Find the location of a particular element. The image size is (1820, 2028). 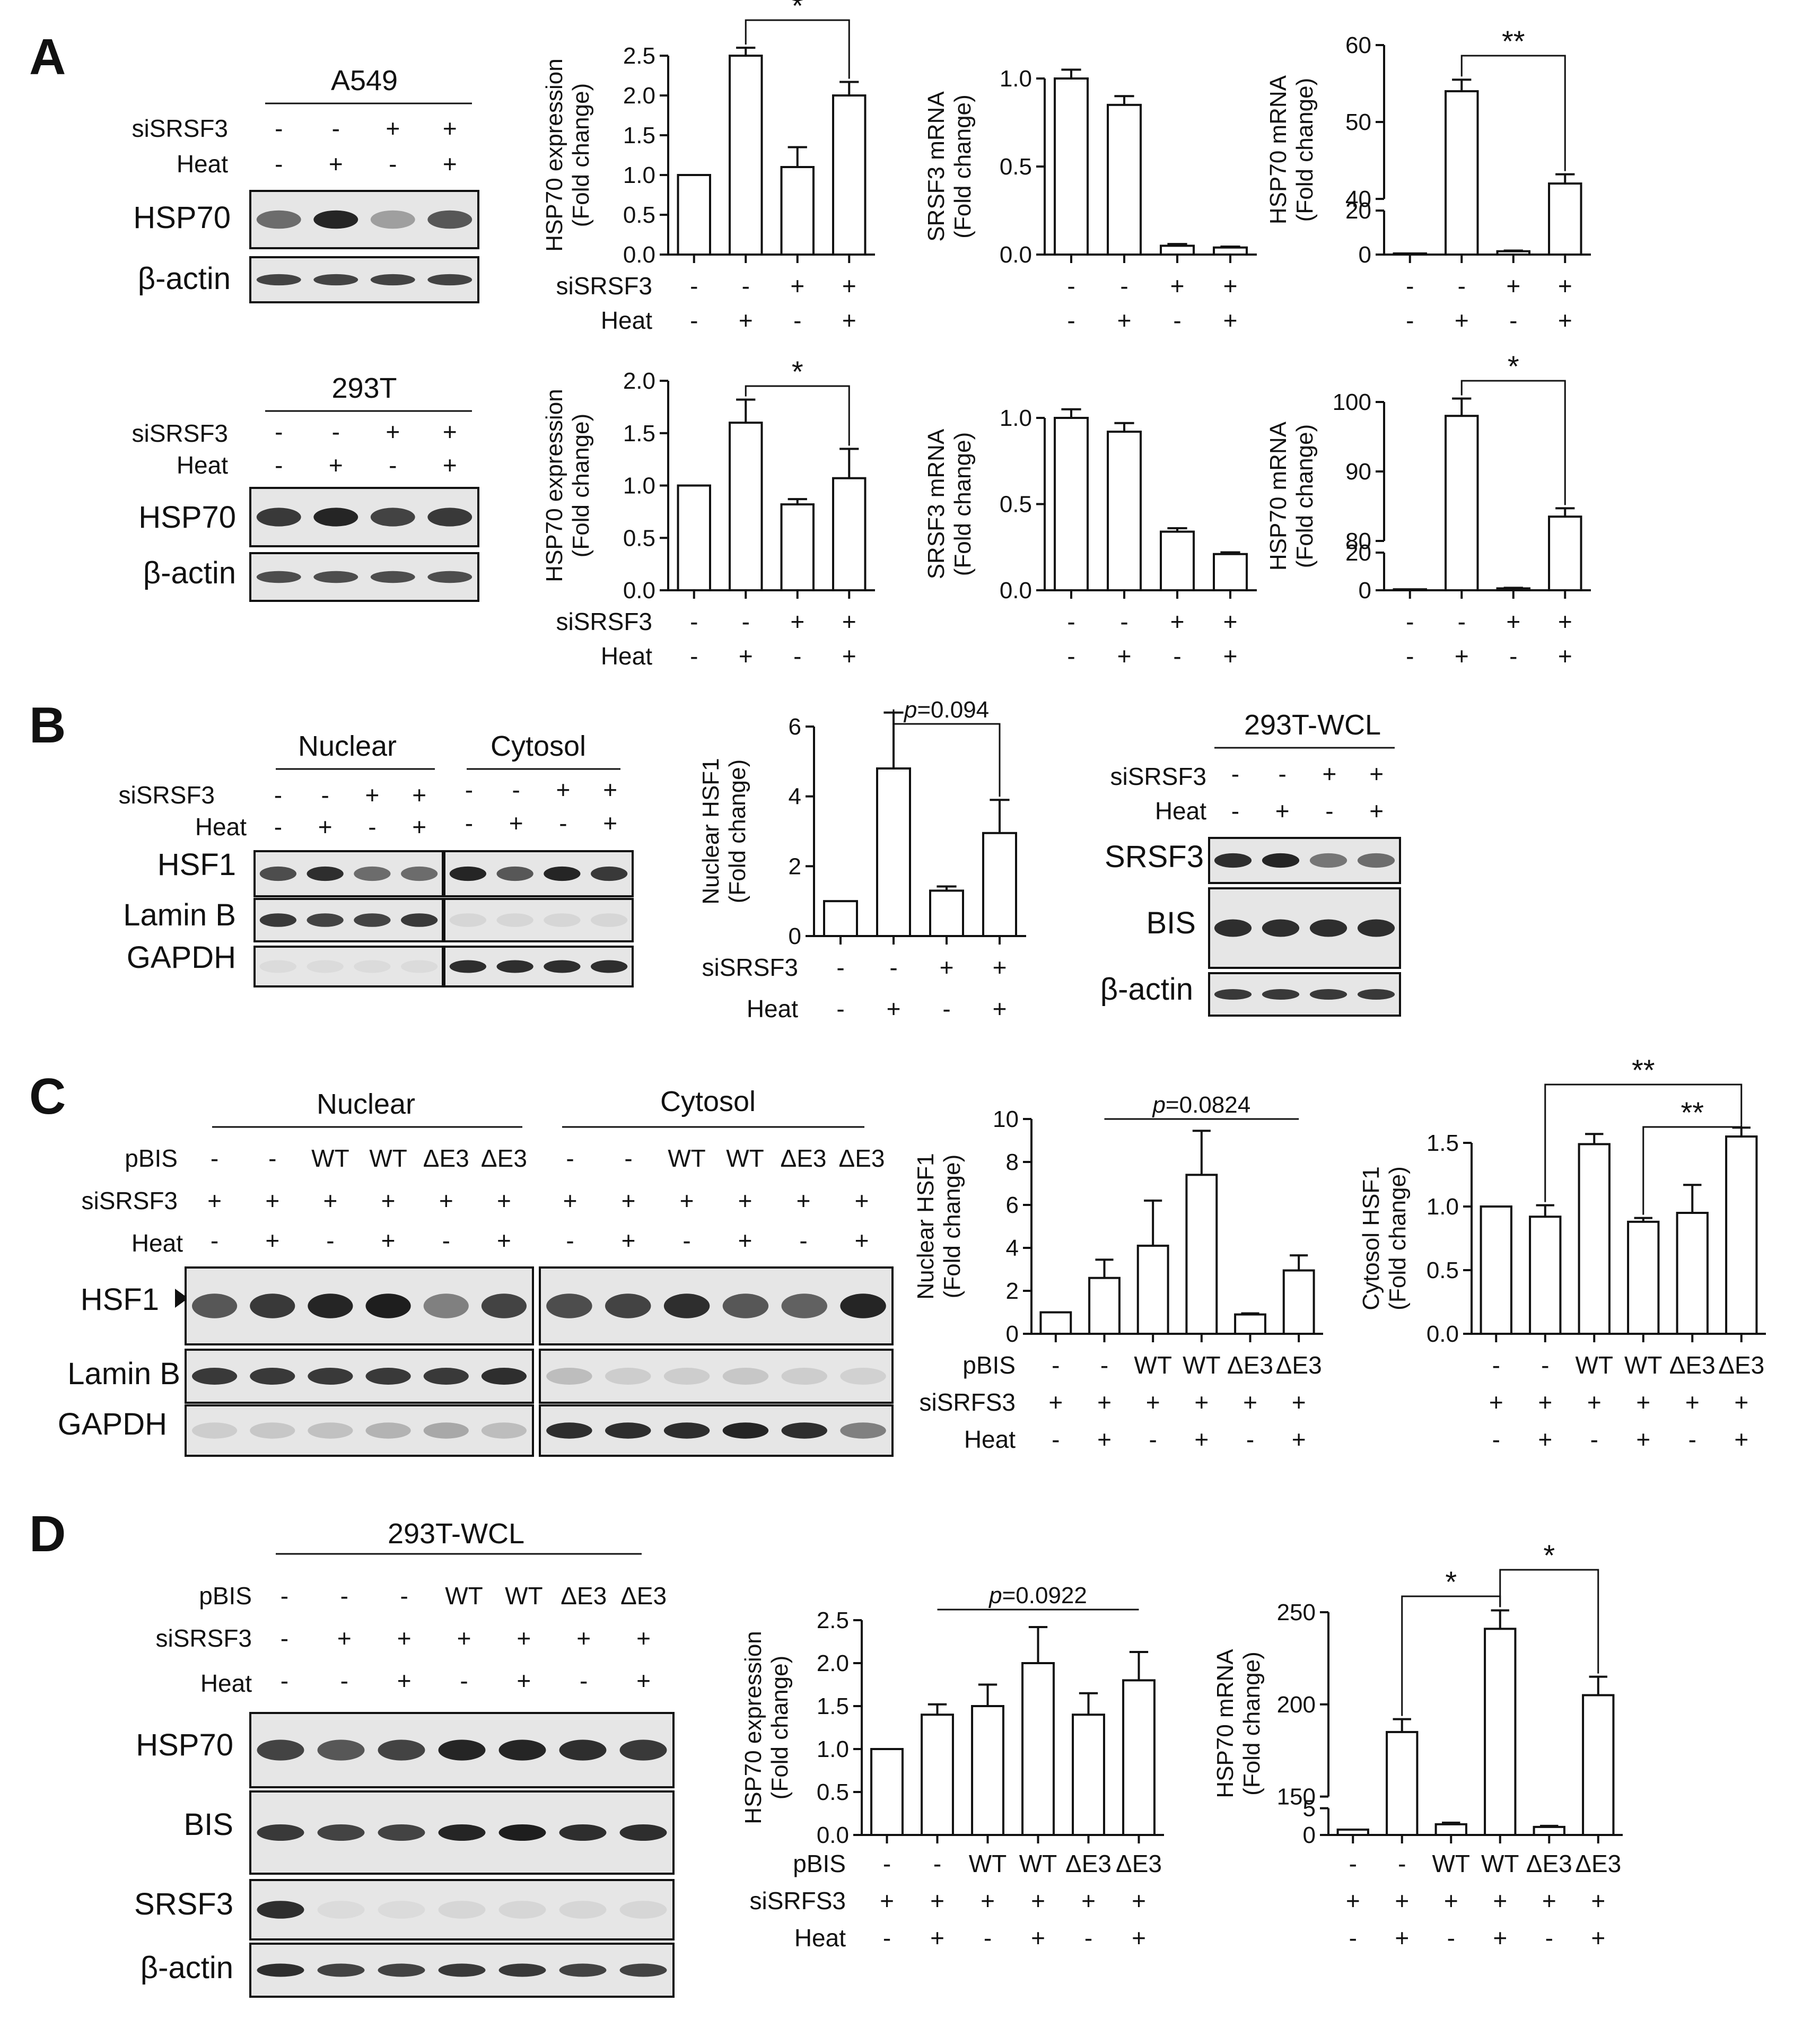

c-cyt-pbis-4: ΔE3 is located at coordinates (804, 1158).